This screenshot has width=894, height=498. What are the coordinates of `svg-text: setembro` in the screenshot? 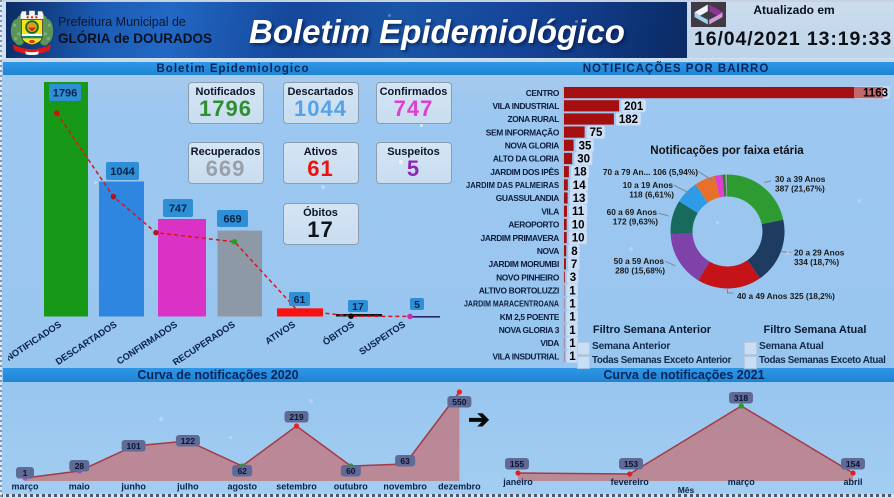 It's located at (296, 487).